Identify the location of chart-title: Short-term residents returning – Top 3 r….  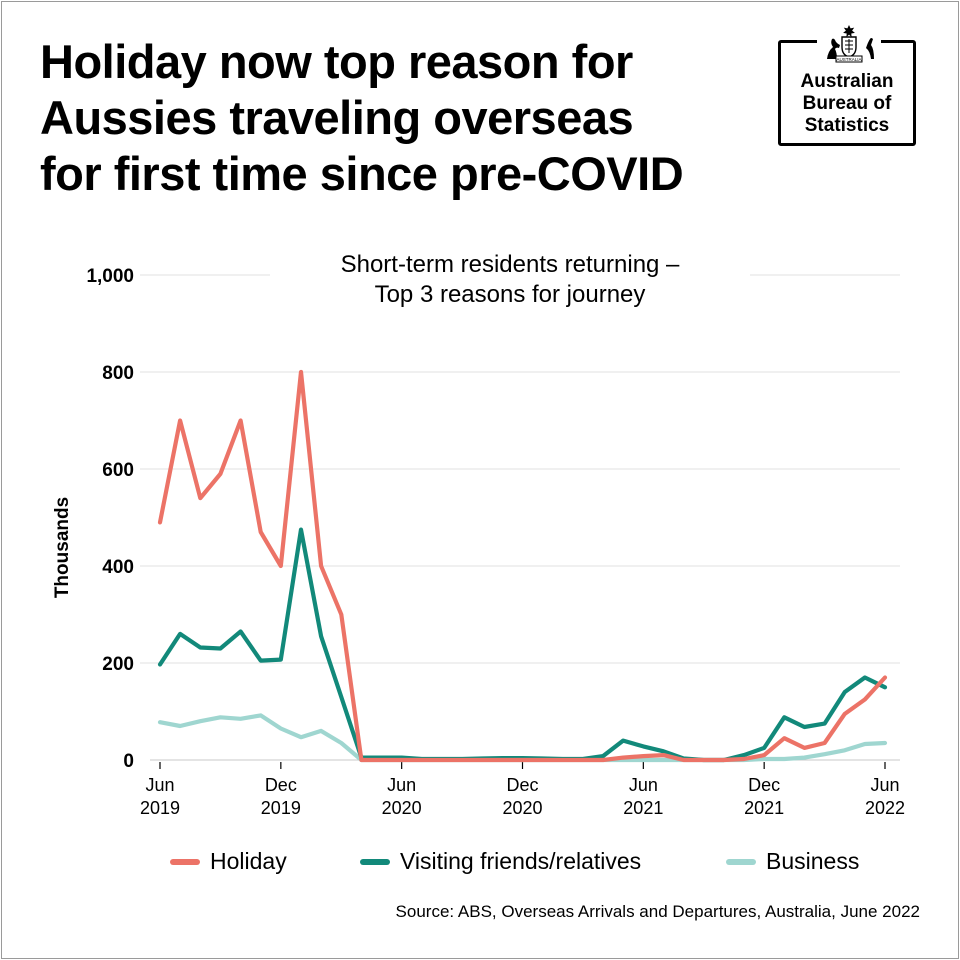
(510, 280).